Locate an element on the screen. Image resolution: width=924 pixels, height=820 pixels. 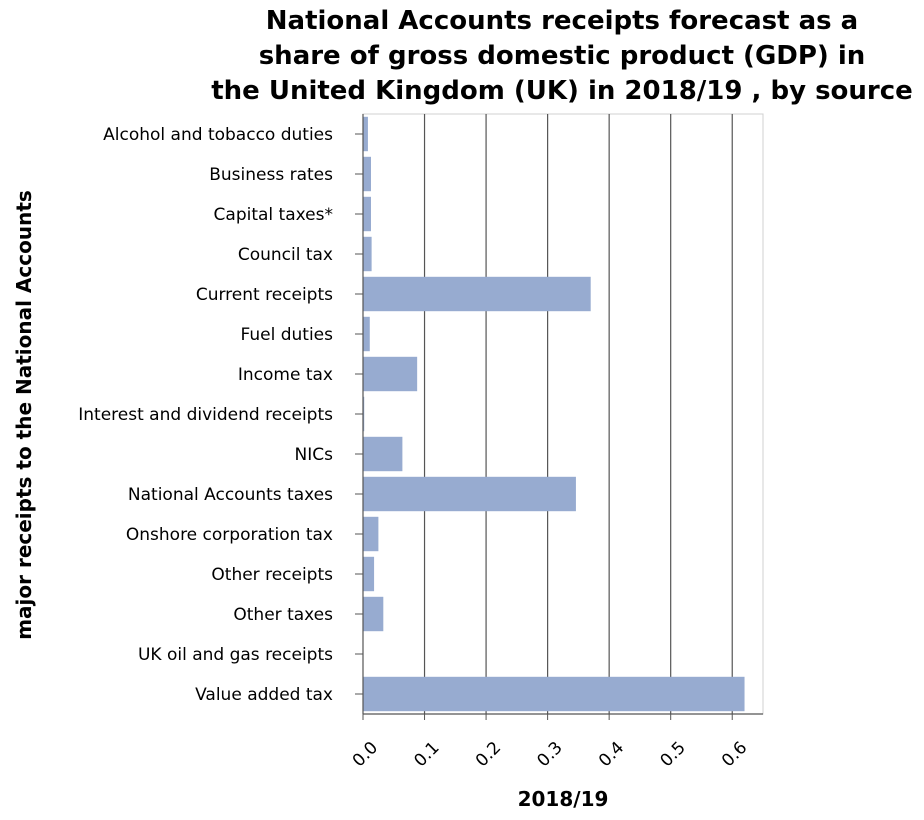
chart-title-line-1: National Accounts receipts forecast as a is located at coordinates (562, 21).